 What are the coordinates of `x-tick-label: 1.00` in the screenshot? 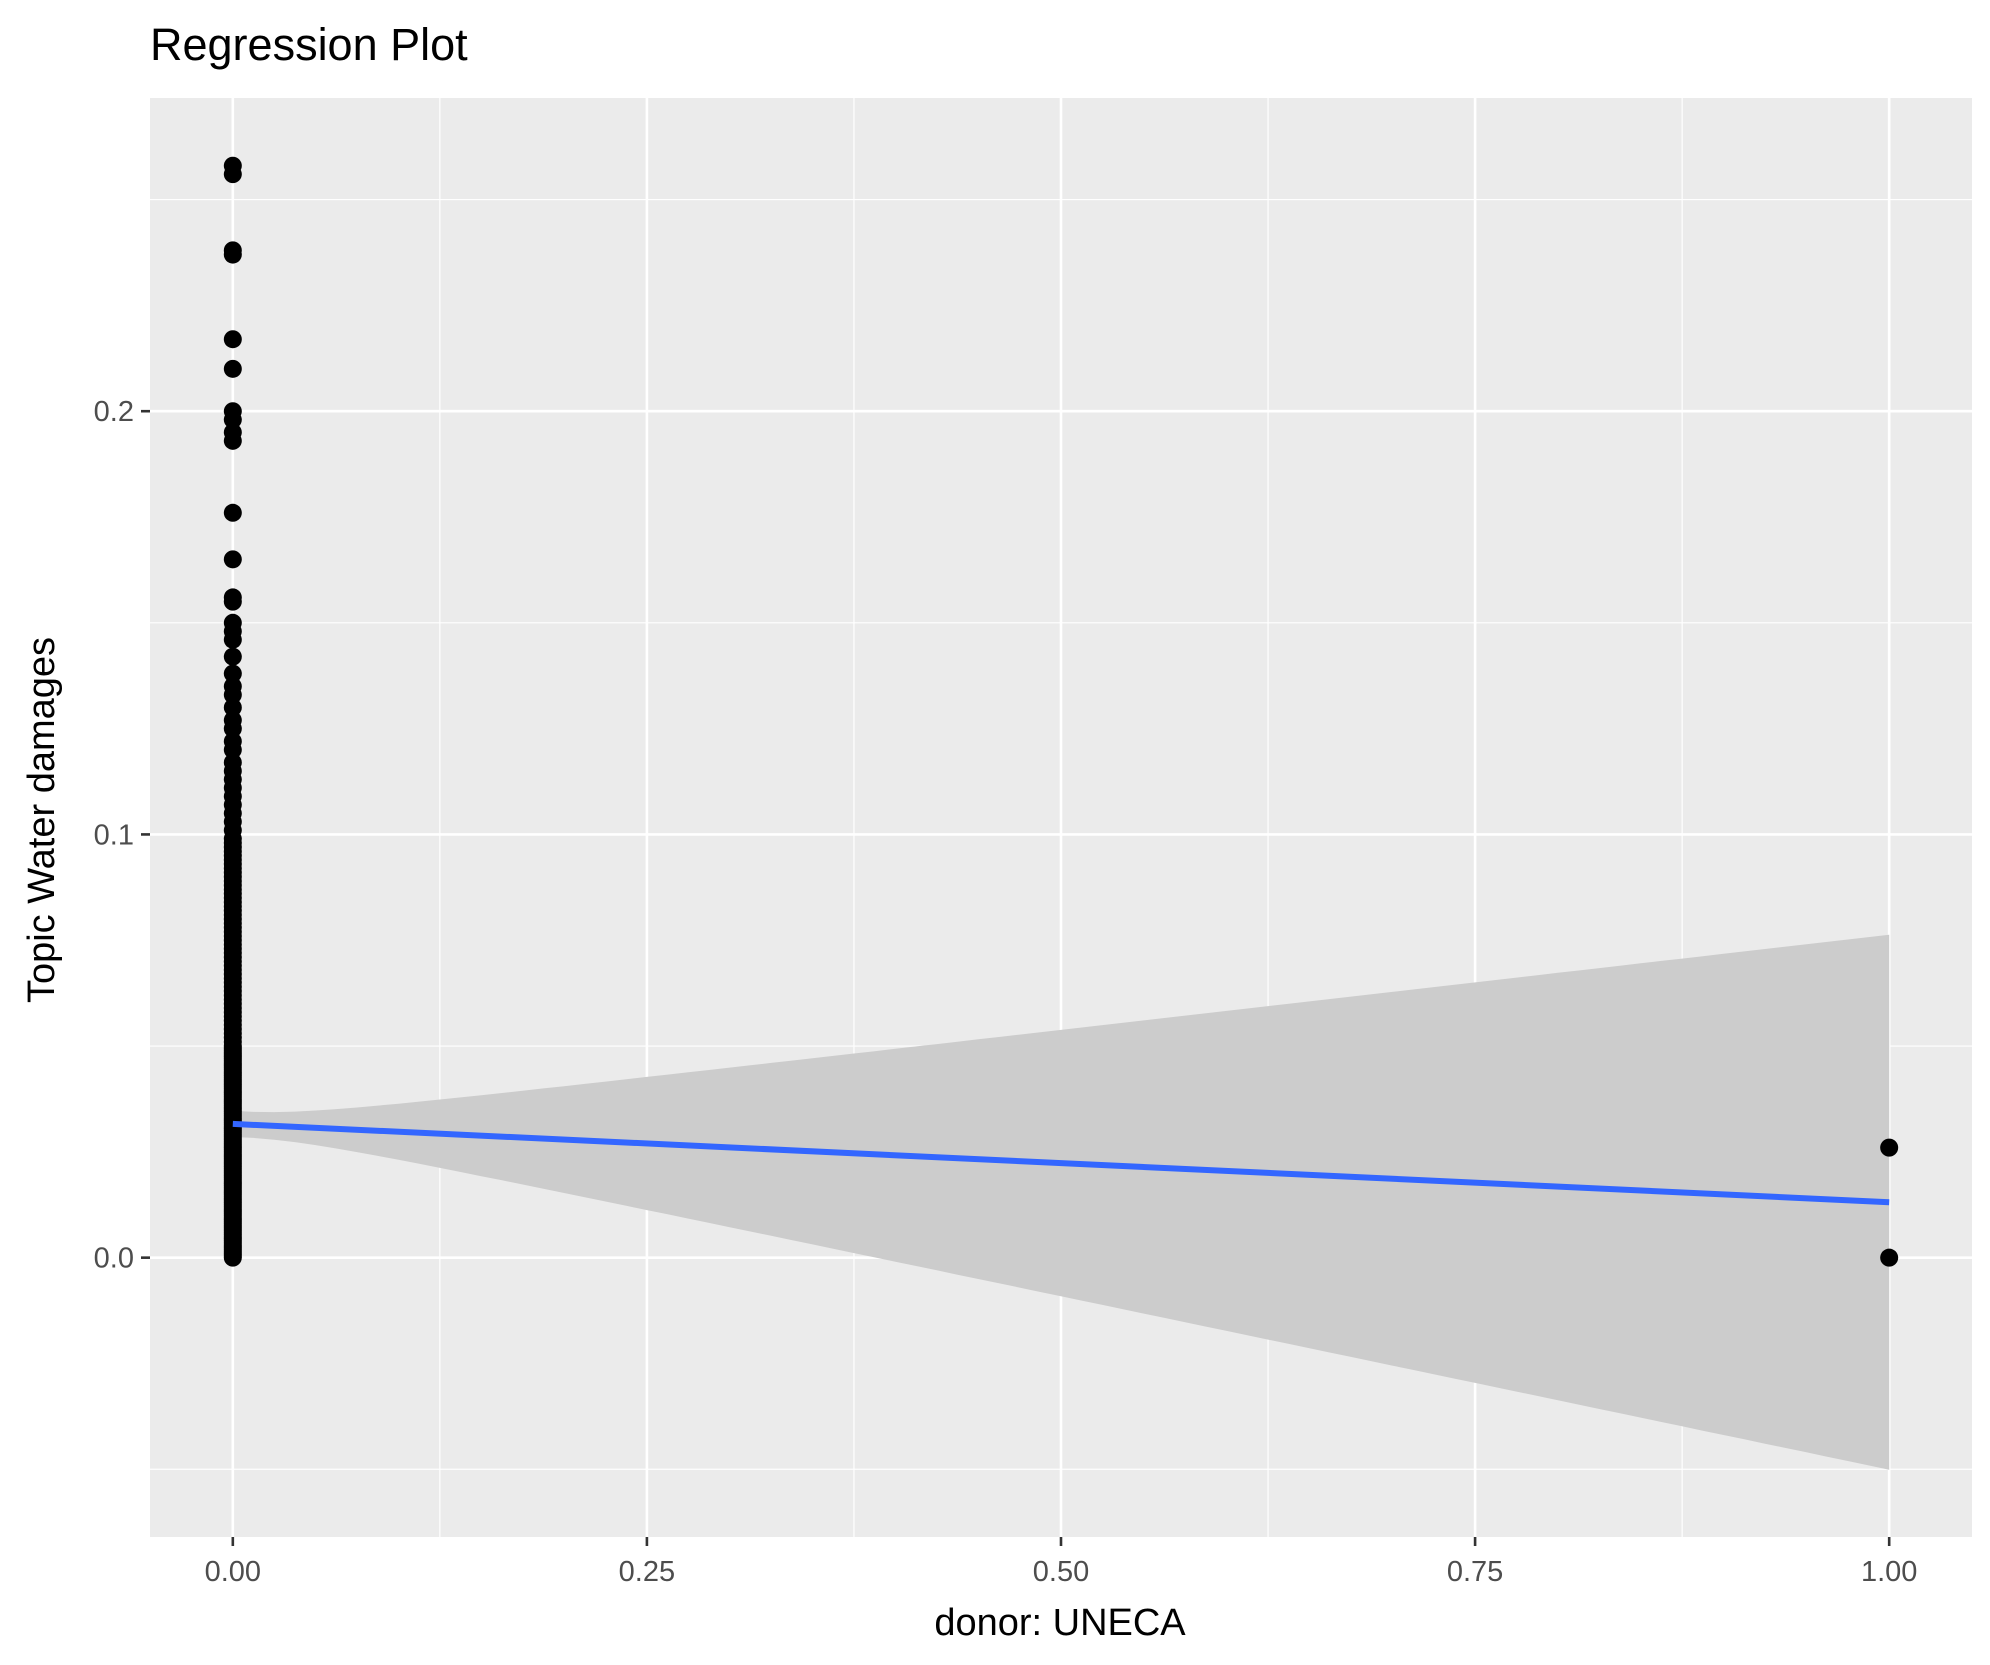 It's located at (1889, 1572).